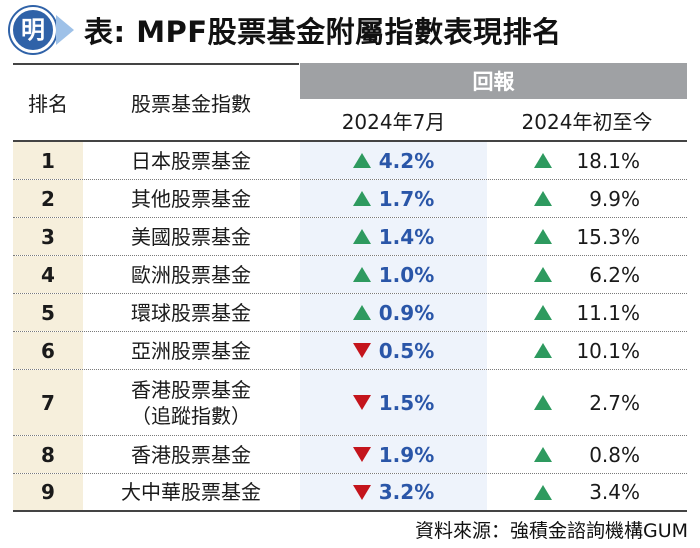 Image resolution: width=700 pixels, height=548 pixels. I want to click on ytd-return-cell: 15.3%, so click(587, 236).